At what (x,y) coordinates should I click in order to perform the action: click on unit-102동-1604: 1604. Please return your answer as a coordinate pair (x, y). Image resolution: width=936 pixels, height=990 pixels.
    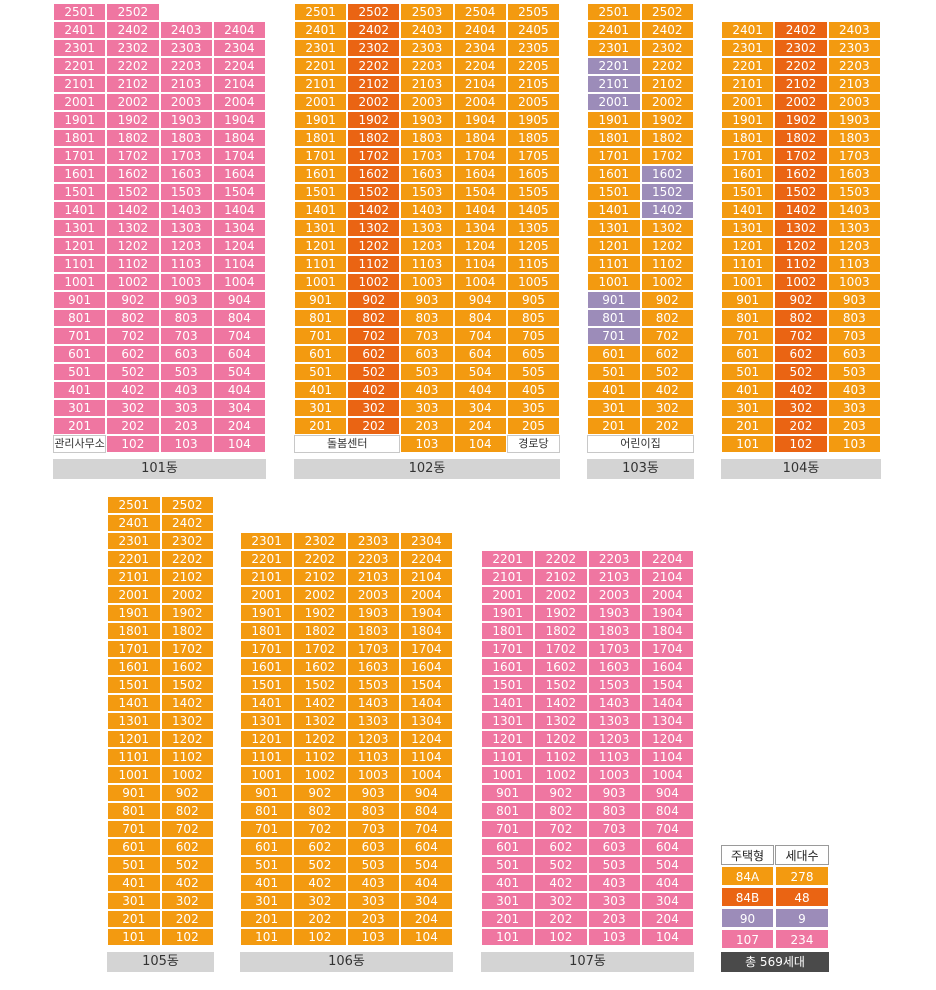
    Looking at the image, I should click on (480, 174).